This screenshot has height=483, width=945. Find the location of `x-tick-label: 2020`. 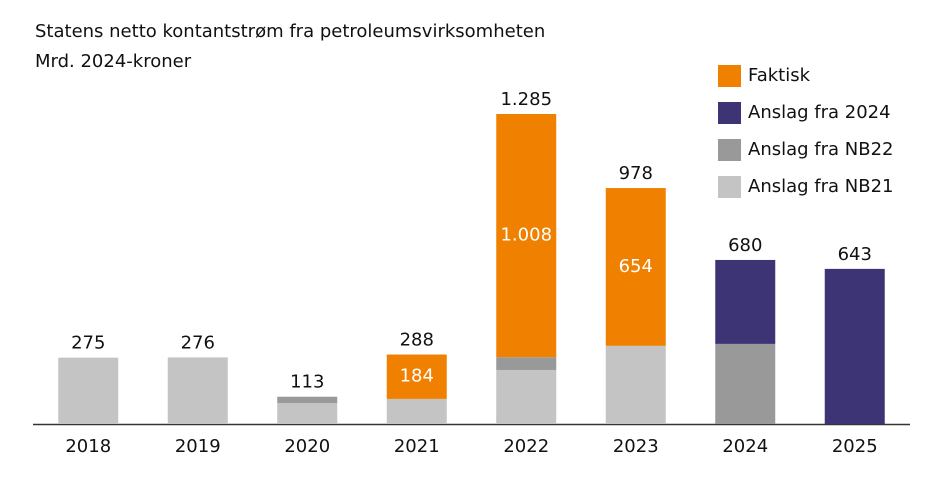

x-tick-label: 2020 is located at coordinates (307, 446).